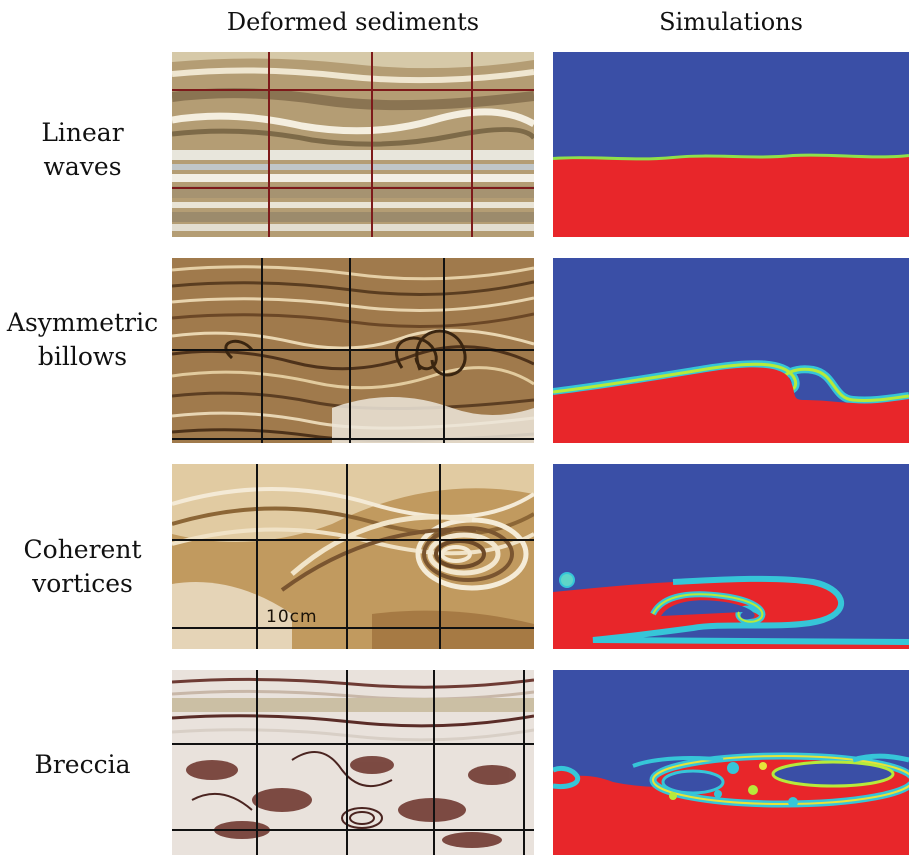  I want to click on row-label-breccia: Breccia, so click(82, 765).